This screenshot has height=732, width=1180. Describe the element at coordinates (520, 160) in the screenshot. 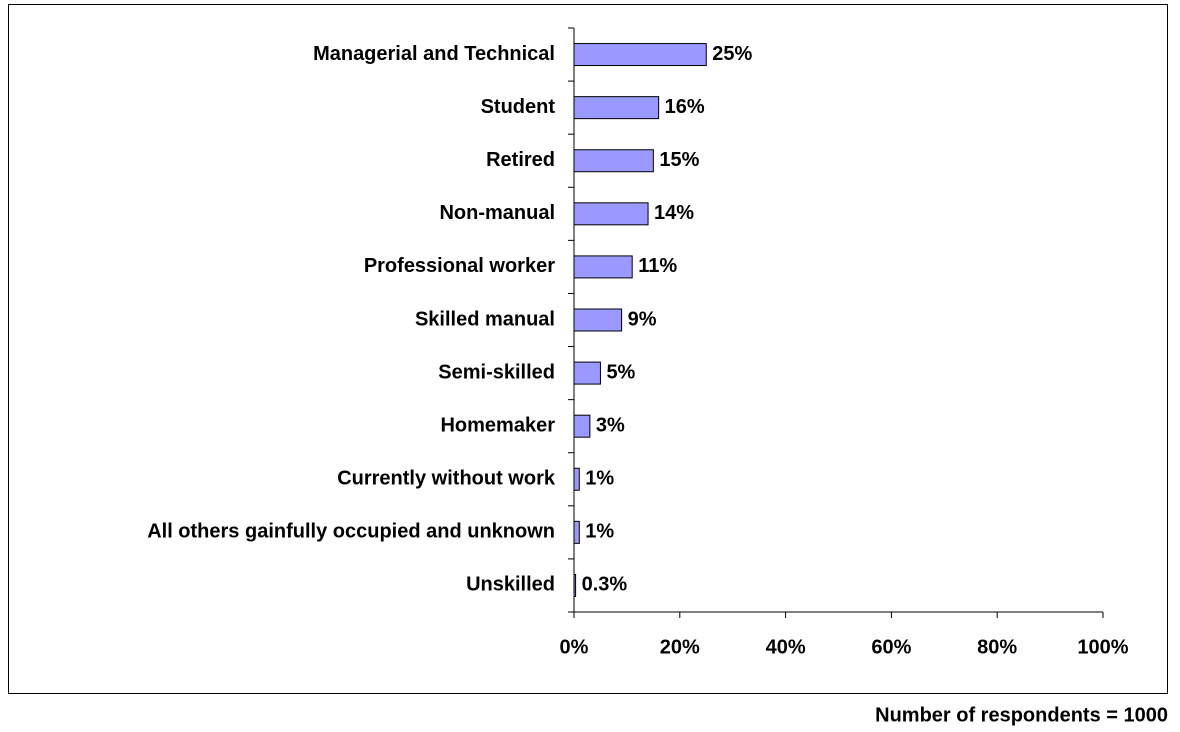

I see `y-tick-label: Retired` at that location.